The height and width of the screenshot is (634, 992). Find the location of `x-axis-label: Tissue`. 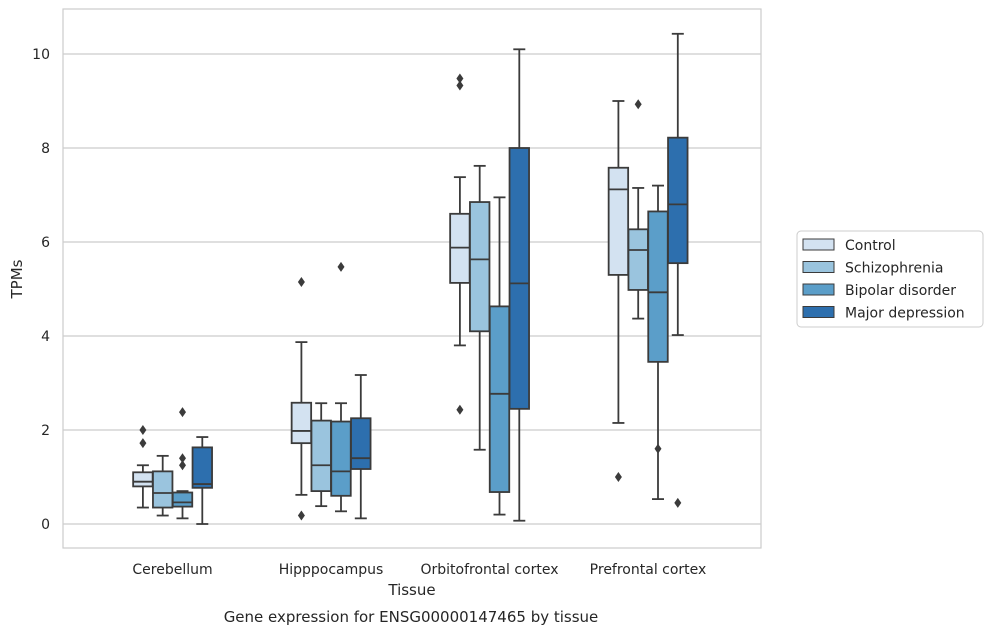

x-axis-label: Tissue is located at coordinates (411, 590).